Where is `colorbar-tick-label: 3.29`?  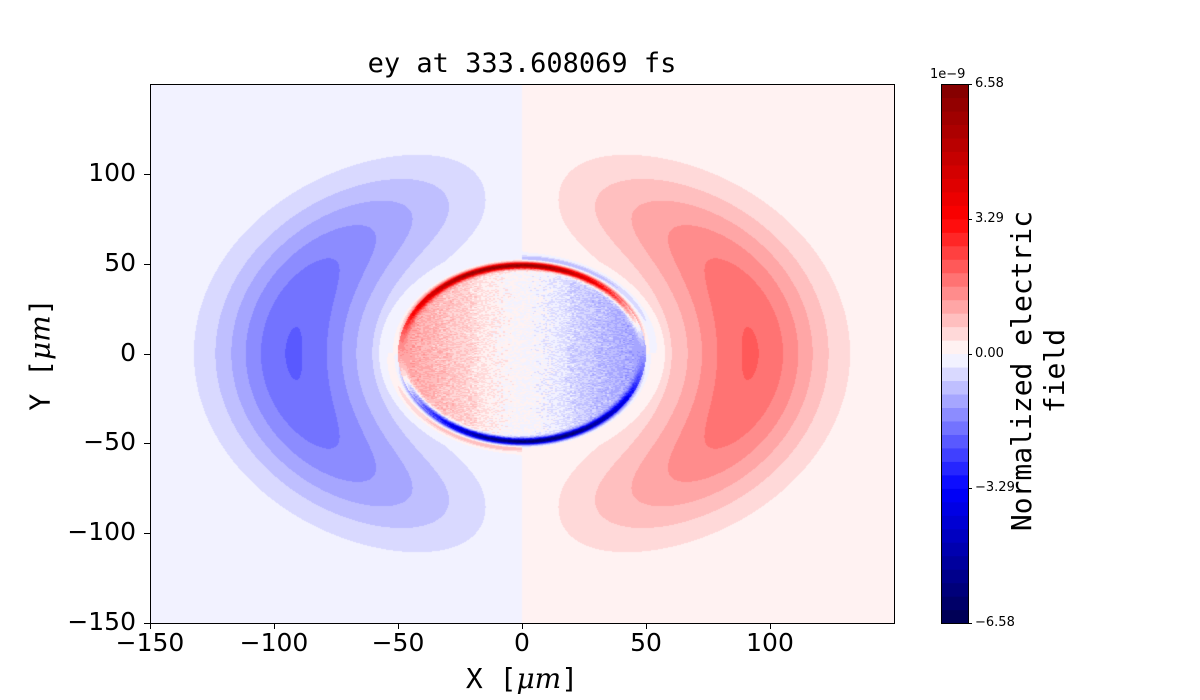 colorbar-tick-label: 3.29 is located at coordinates (989, 218).